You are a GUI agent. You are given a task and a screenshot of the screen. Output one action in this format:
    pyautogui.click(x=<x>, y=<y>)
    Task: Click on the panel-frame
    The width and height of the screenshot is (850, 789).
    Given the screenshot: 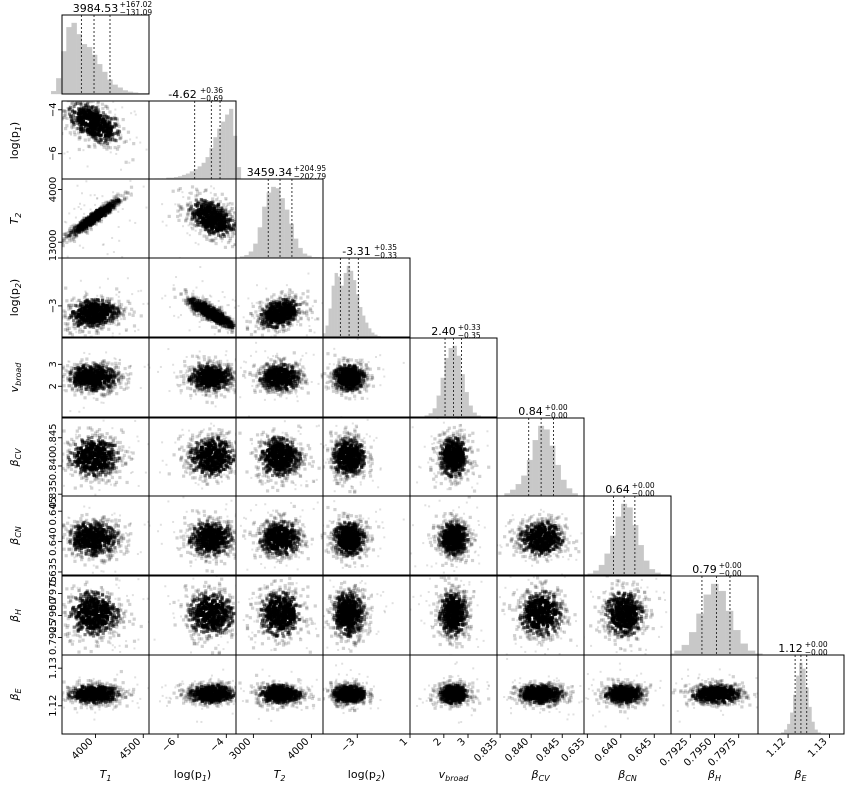 What is the action you would take?
    pyautogui.click(x=279, y=297)
    